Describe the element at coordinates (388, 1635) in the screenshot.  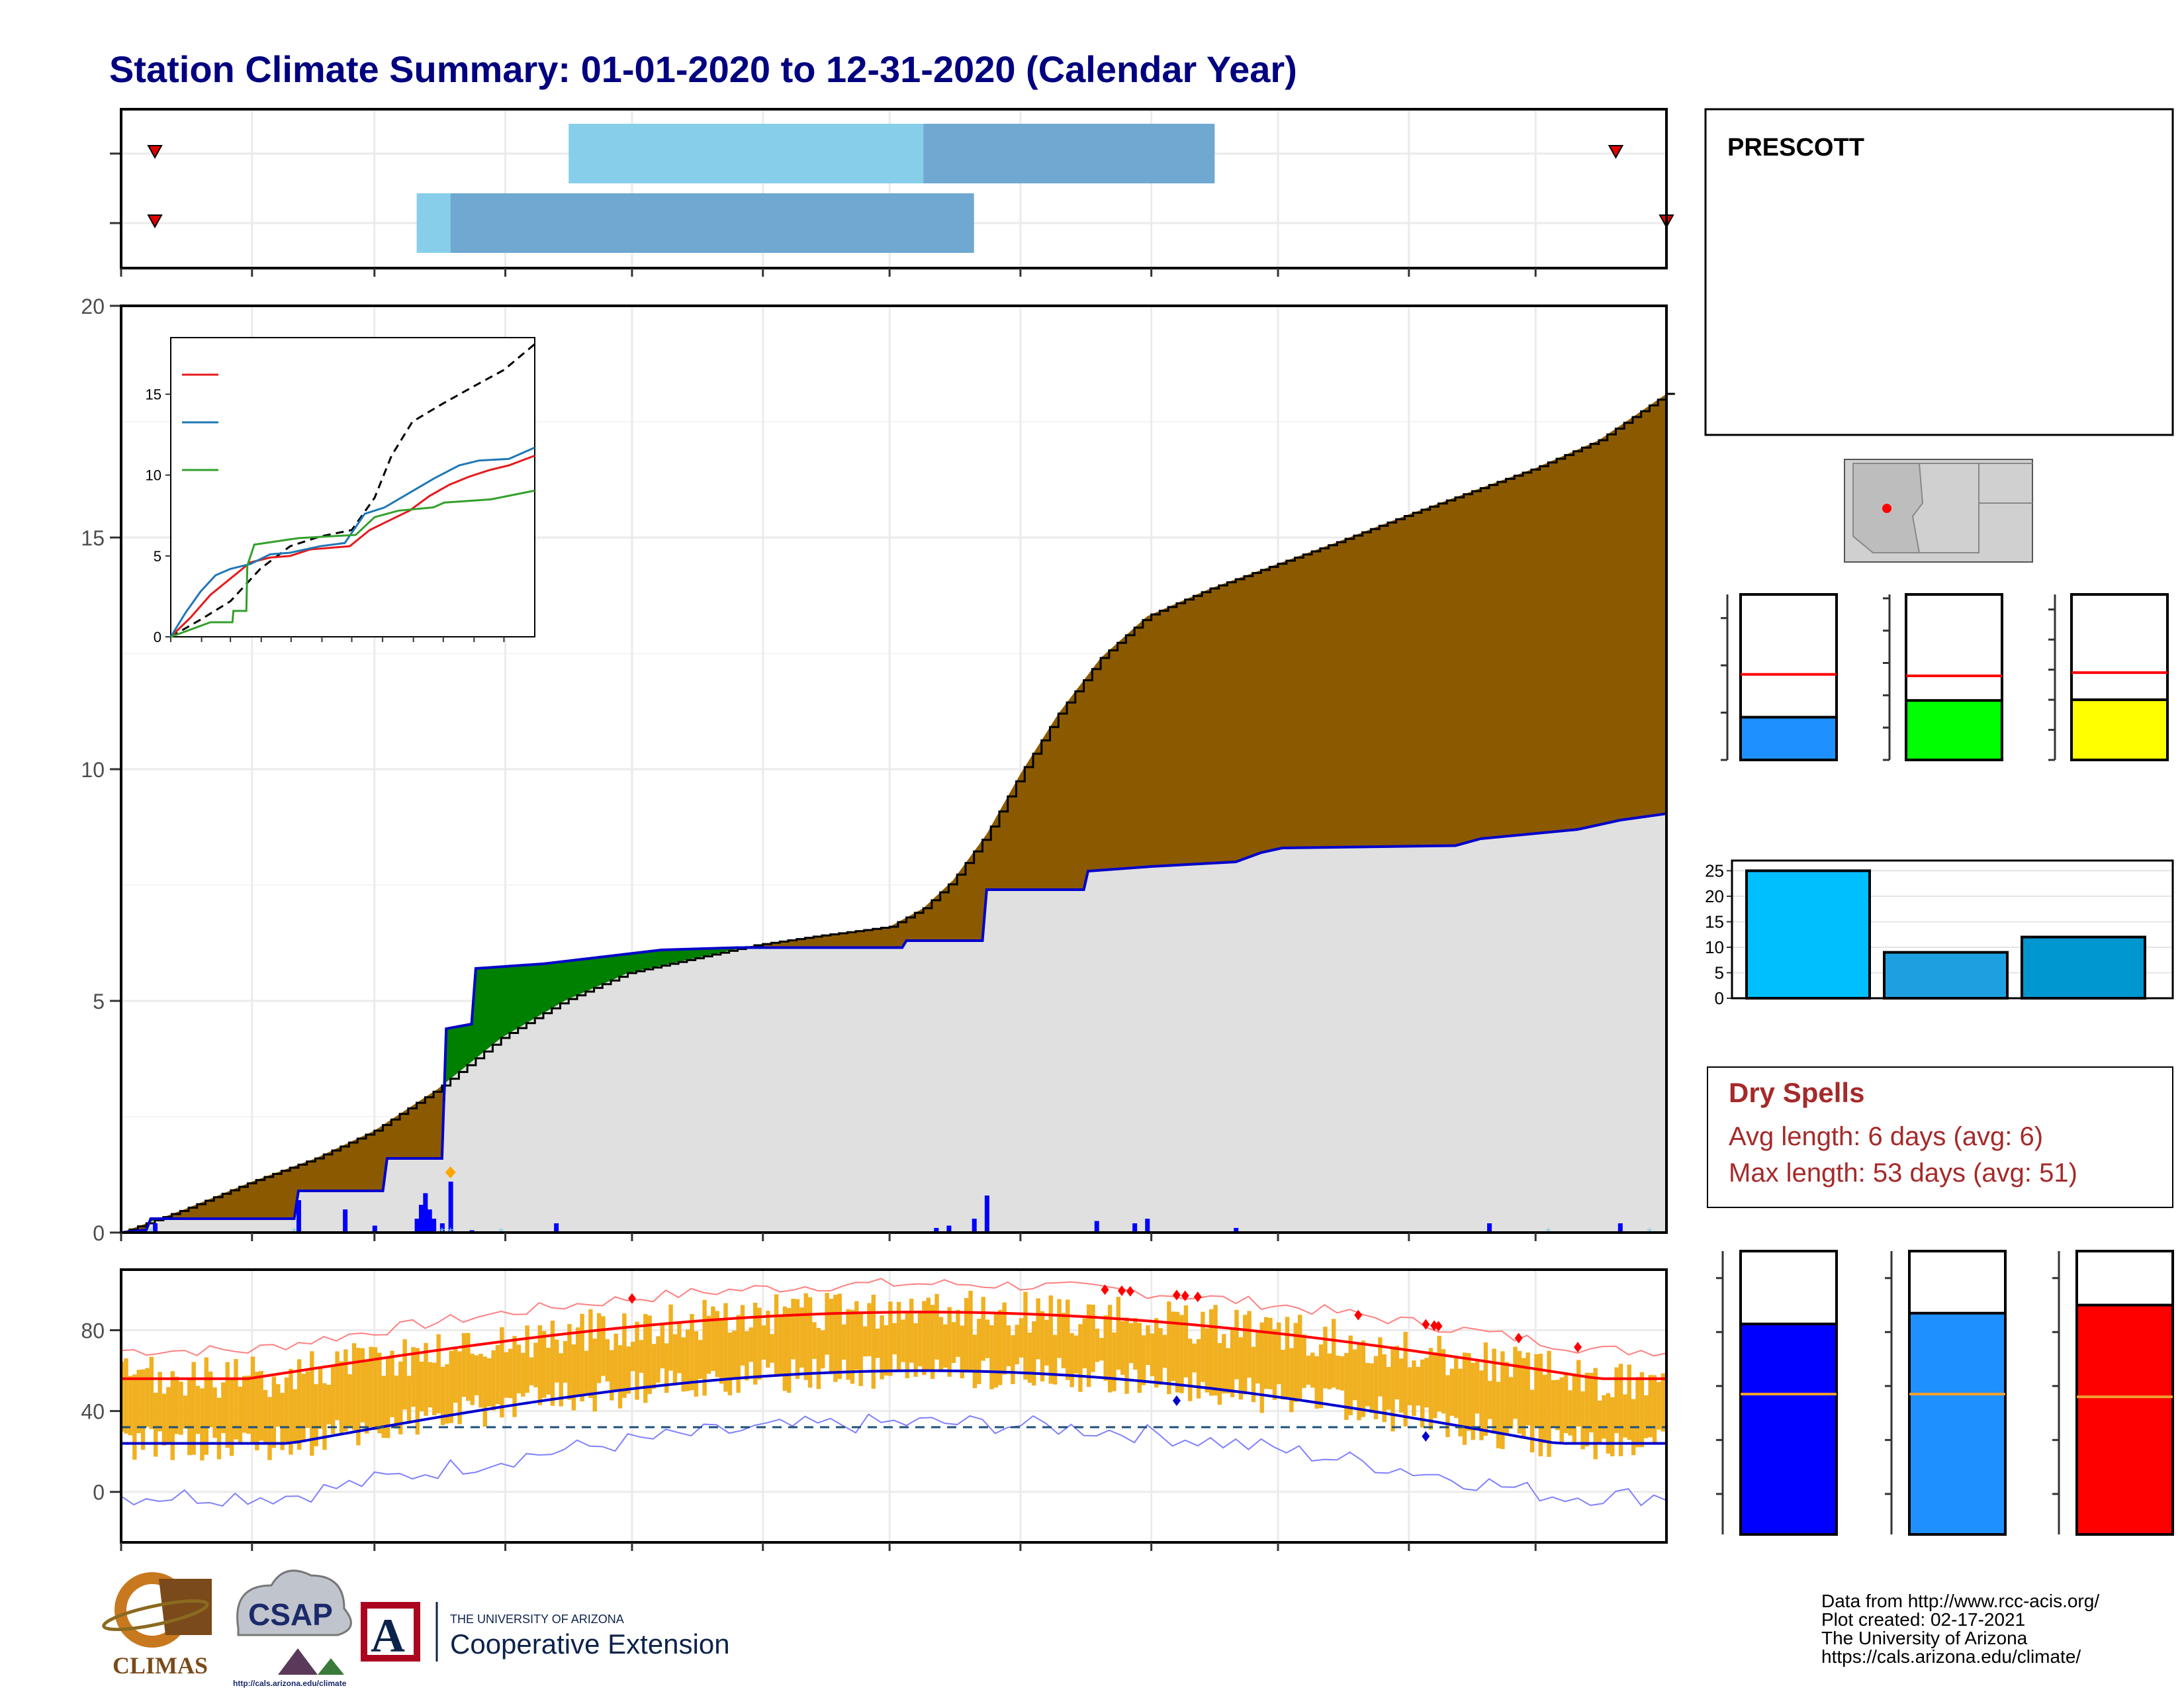
I see `ua-letter: A` at that location.